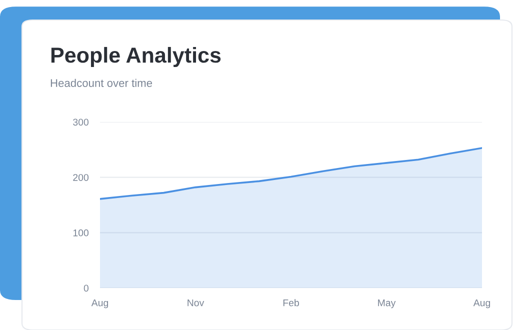 The height and width of the screenshot is (330, 528). I want to click on y-tick-label: 300, so click(81, 122).